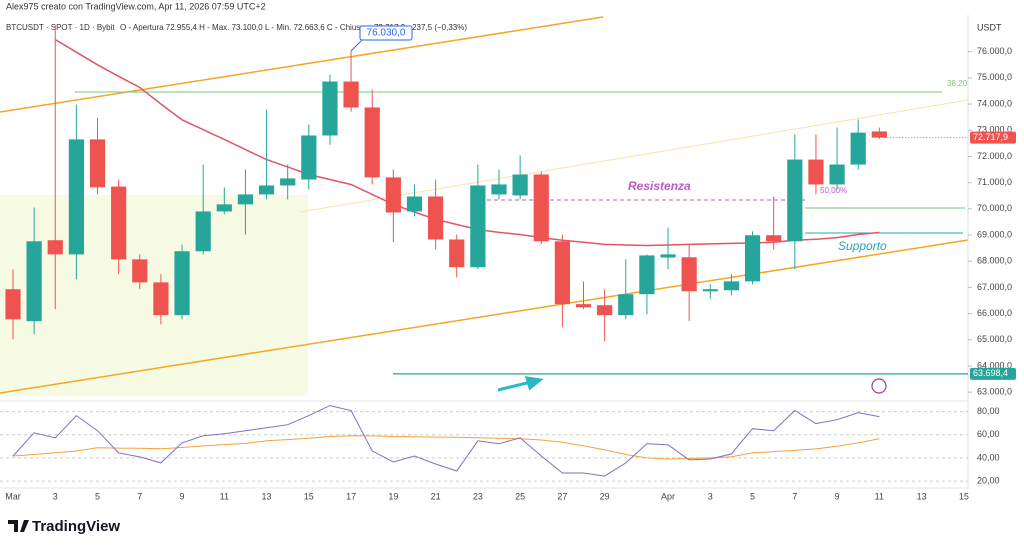  I want to click on level-badge, so click(993, 373).